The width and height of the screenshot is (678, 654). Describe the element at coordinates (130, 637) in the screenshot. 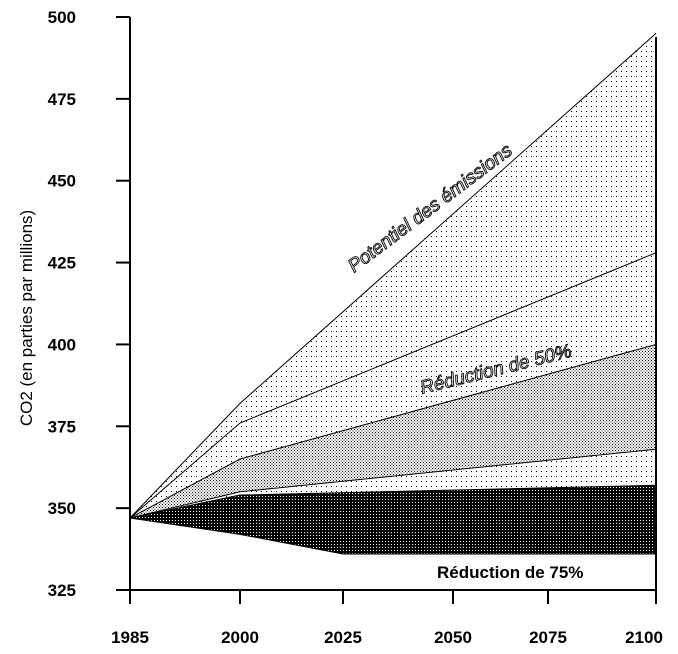

I see `x-tick-label: 1985` at that location.